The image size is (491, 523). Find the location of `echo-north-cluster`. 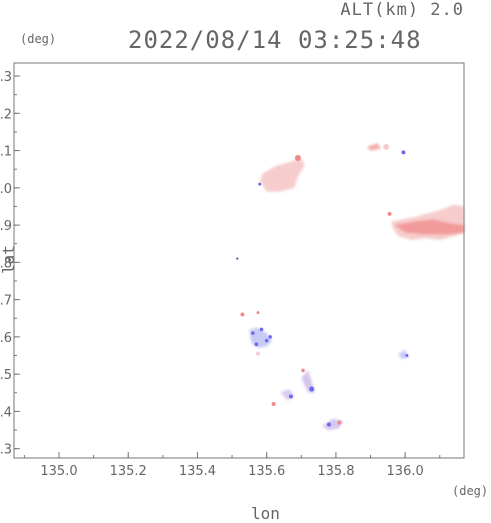

echo-north-cluster is located at coordinates (282, 175).